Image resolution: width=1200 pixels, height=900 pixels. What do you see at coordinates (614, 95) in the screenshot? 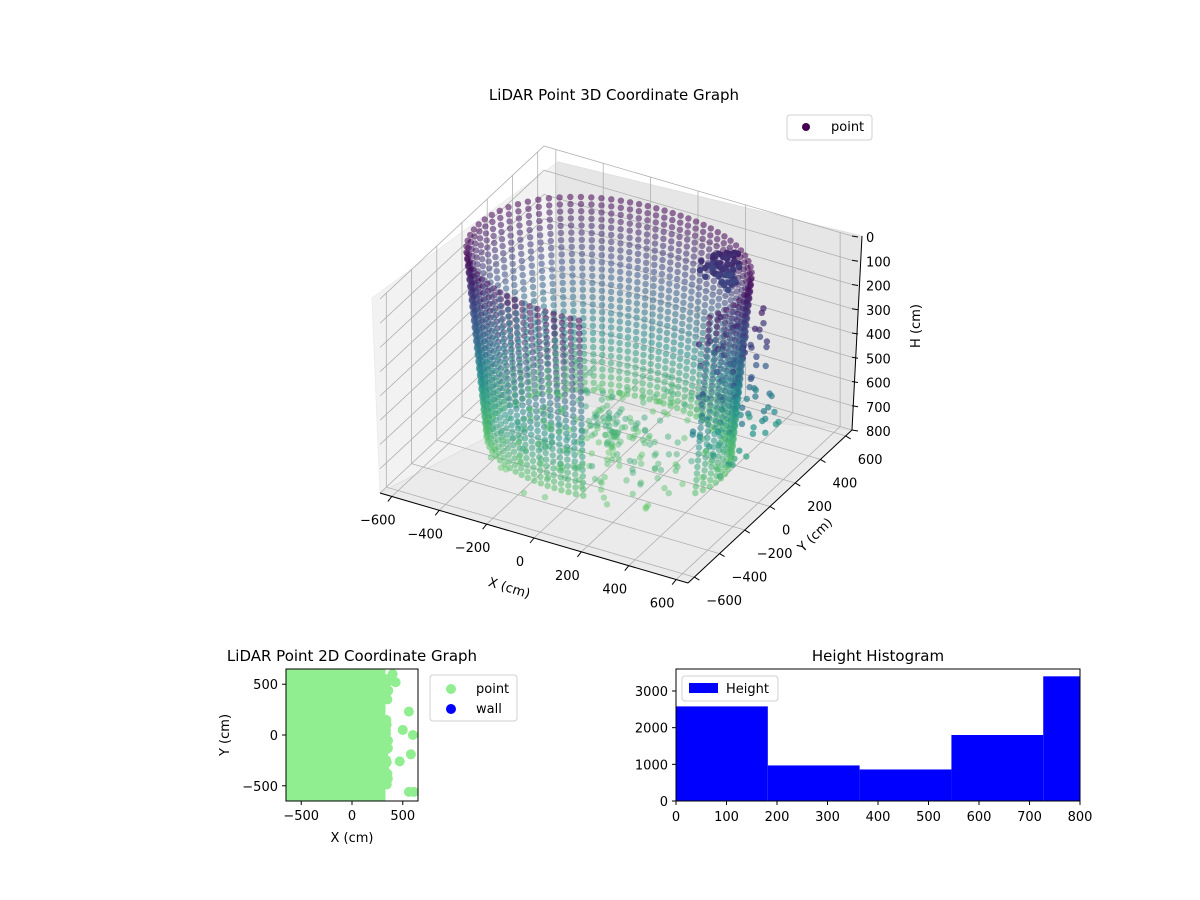
I see `chart-3d-title: LiDAR Point 3D Coordinate Graph` at bounding box center [614, 95].